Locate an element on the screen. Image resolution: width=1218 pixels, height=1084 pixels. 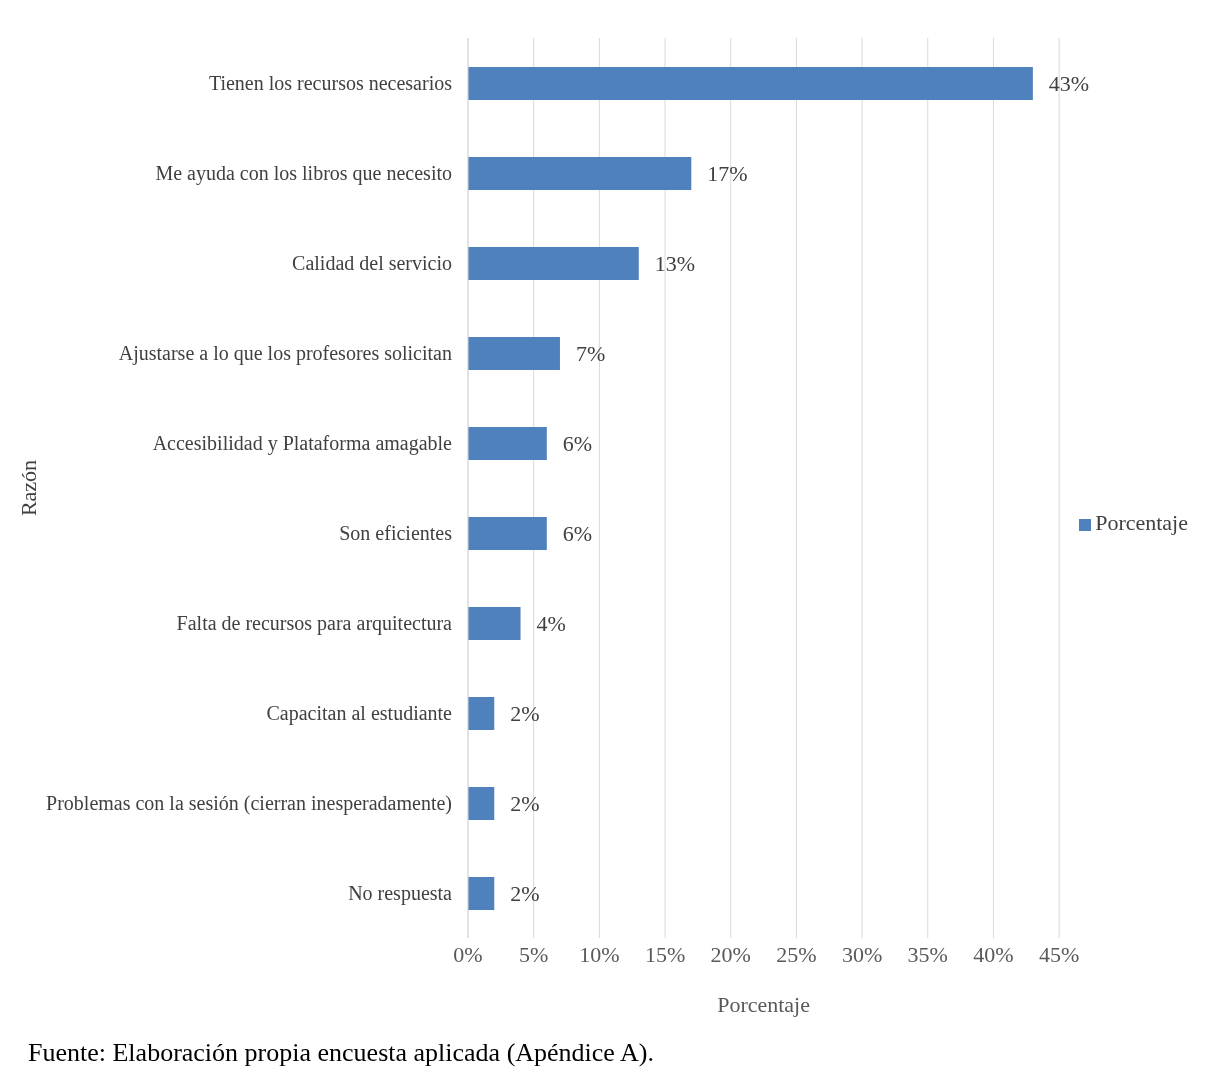
x-tick-label: 5% is located at coordinates (534, 954).